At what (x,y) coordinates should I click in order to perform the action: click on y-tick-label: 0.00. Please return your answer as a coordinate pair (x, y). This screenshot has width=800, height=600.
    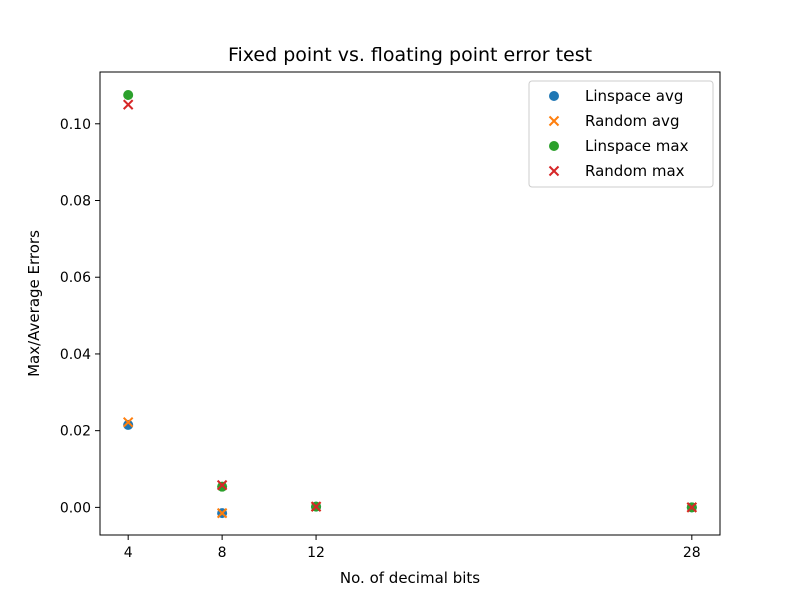
    Looking at the image, I should click on (75, 508).